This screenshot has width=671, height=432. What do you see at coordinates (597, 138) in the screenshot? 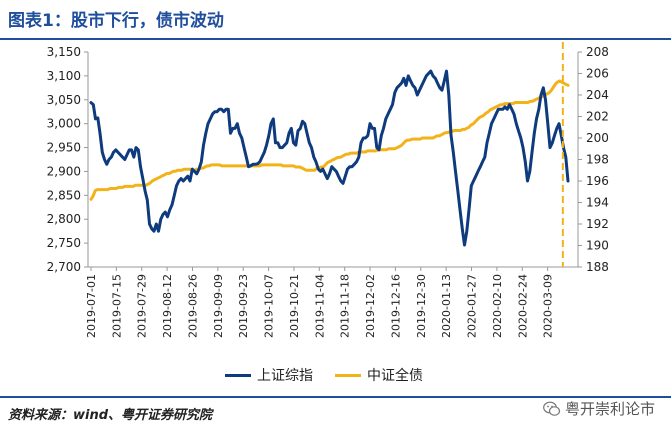
I see `right-tick-label: 200` at bounding box center [597, 138].